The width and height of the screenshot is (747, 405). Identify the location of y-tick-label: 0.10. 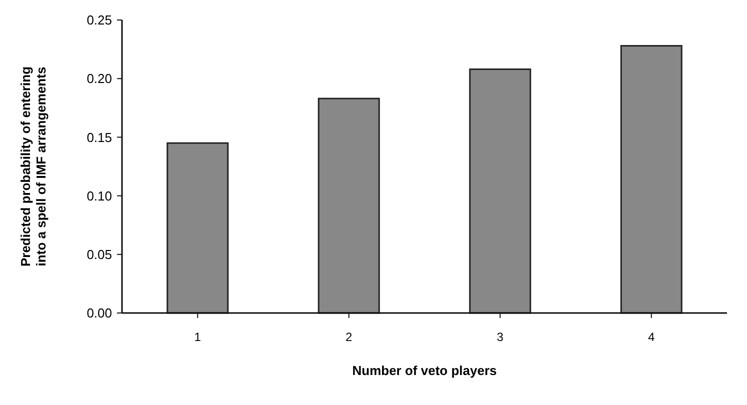
(99, 196).